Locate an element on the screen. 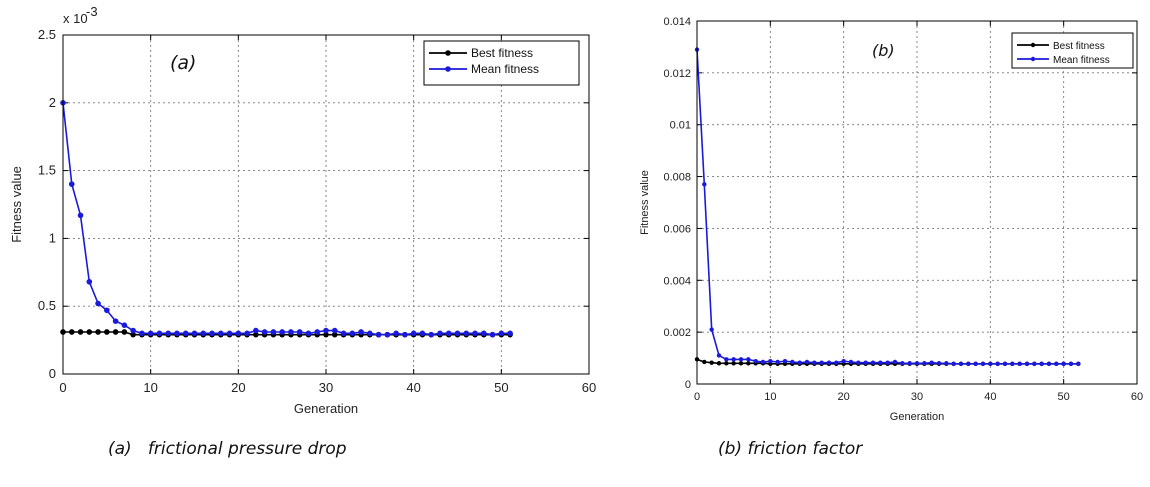  y-tick-label: 0.01 is located at coordinates (680, 126).